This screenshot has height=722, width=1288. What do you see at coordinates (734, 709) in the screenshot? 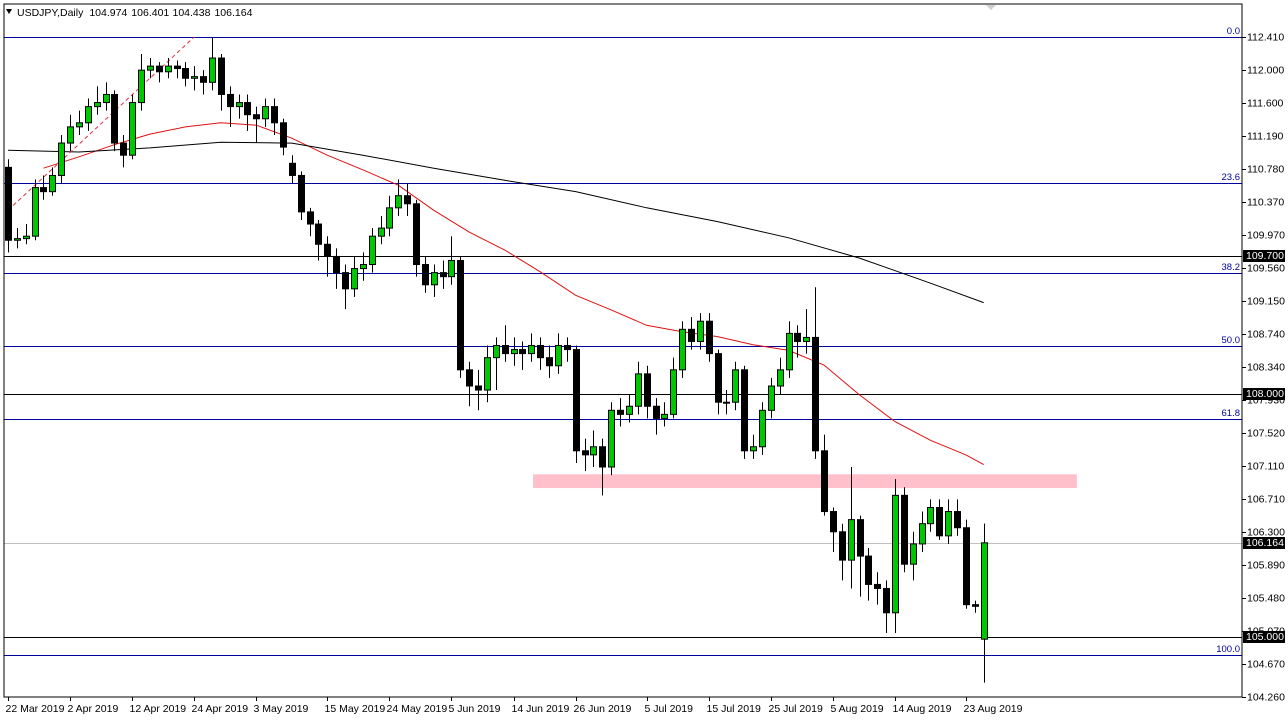
I see `x-tick-label: 15 Jul 2019` at bounding box center [734, 709].